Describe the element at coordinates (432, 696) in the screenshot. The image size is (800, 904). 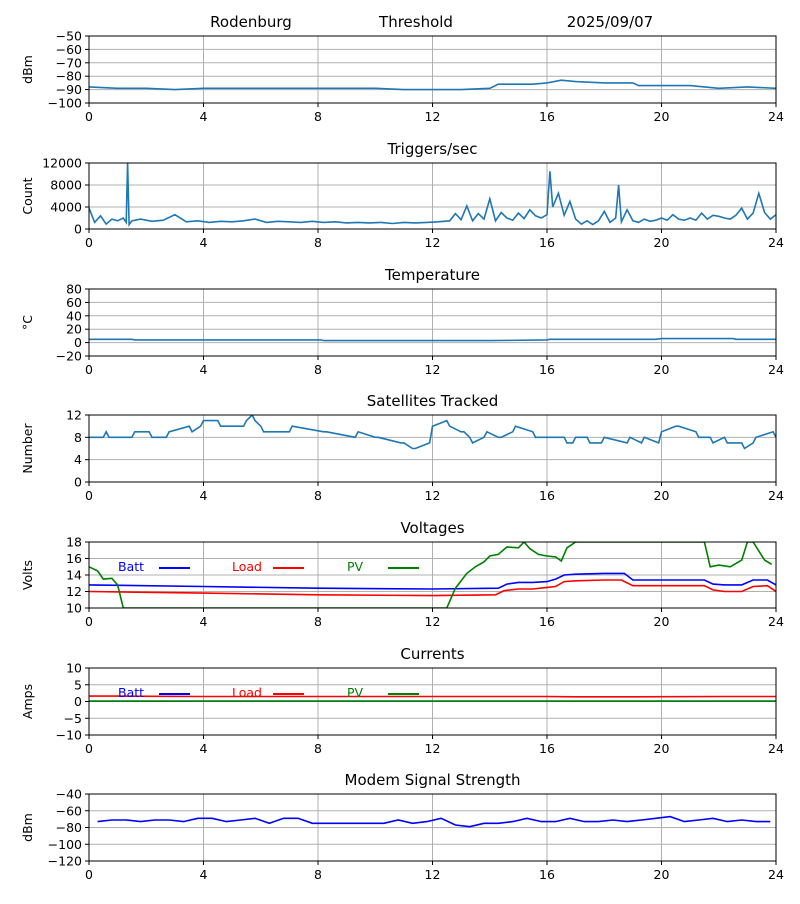
I see `series-line-load-currents` at that location.